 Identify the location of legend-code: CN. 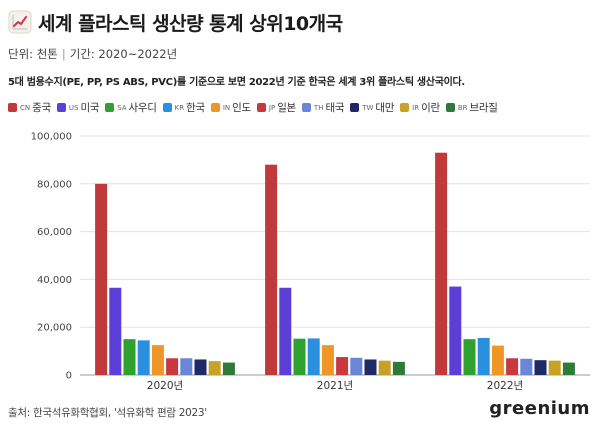
(25, 107).